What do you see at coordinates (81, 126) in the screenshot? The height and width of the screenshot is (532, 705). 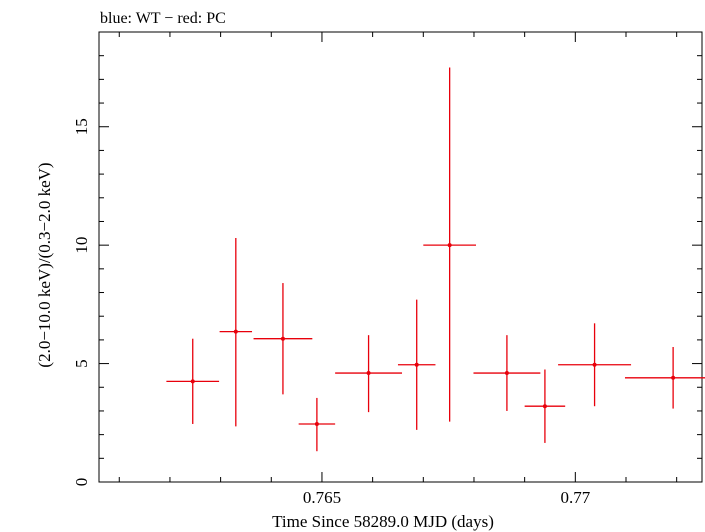 I see `y-tick-label: 15` at bounding box center [81, 126].